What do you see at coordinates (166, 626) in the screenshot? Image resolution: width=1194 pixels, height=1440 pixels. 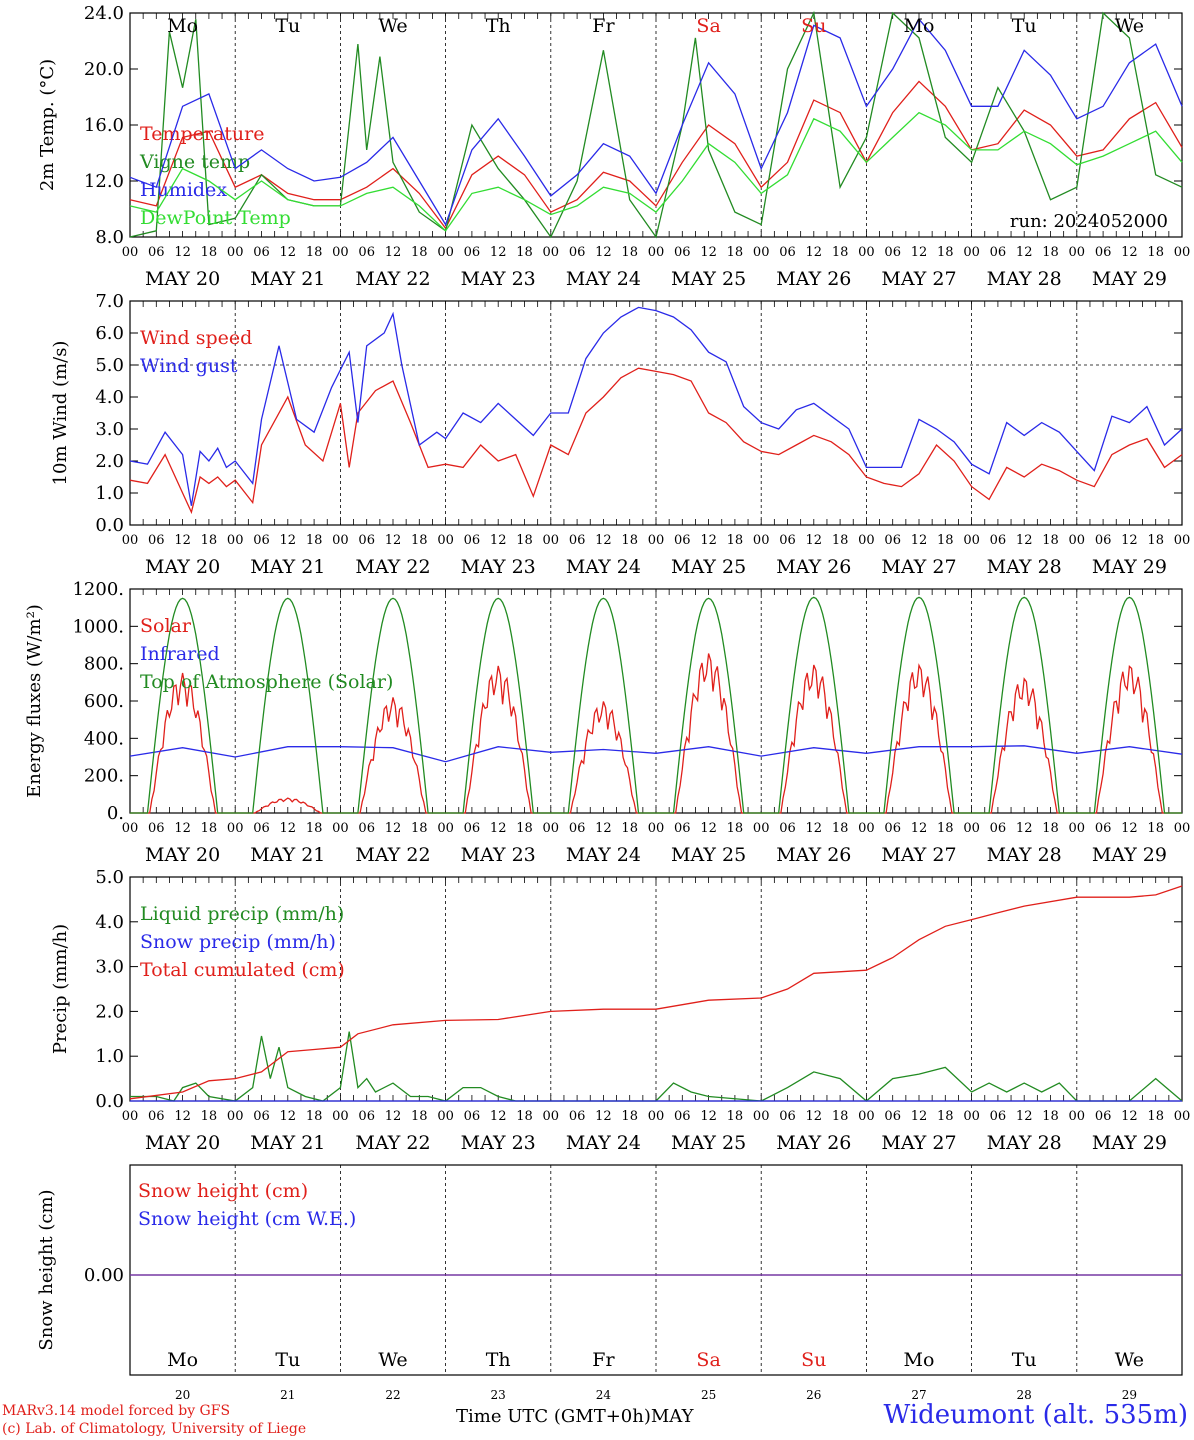 I see `legend-entry: Solar` at bounding box center [166, 626].